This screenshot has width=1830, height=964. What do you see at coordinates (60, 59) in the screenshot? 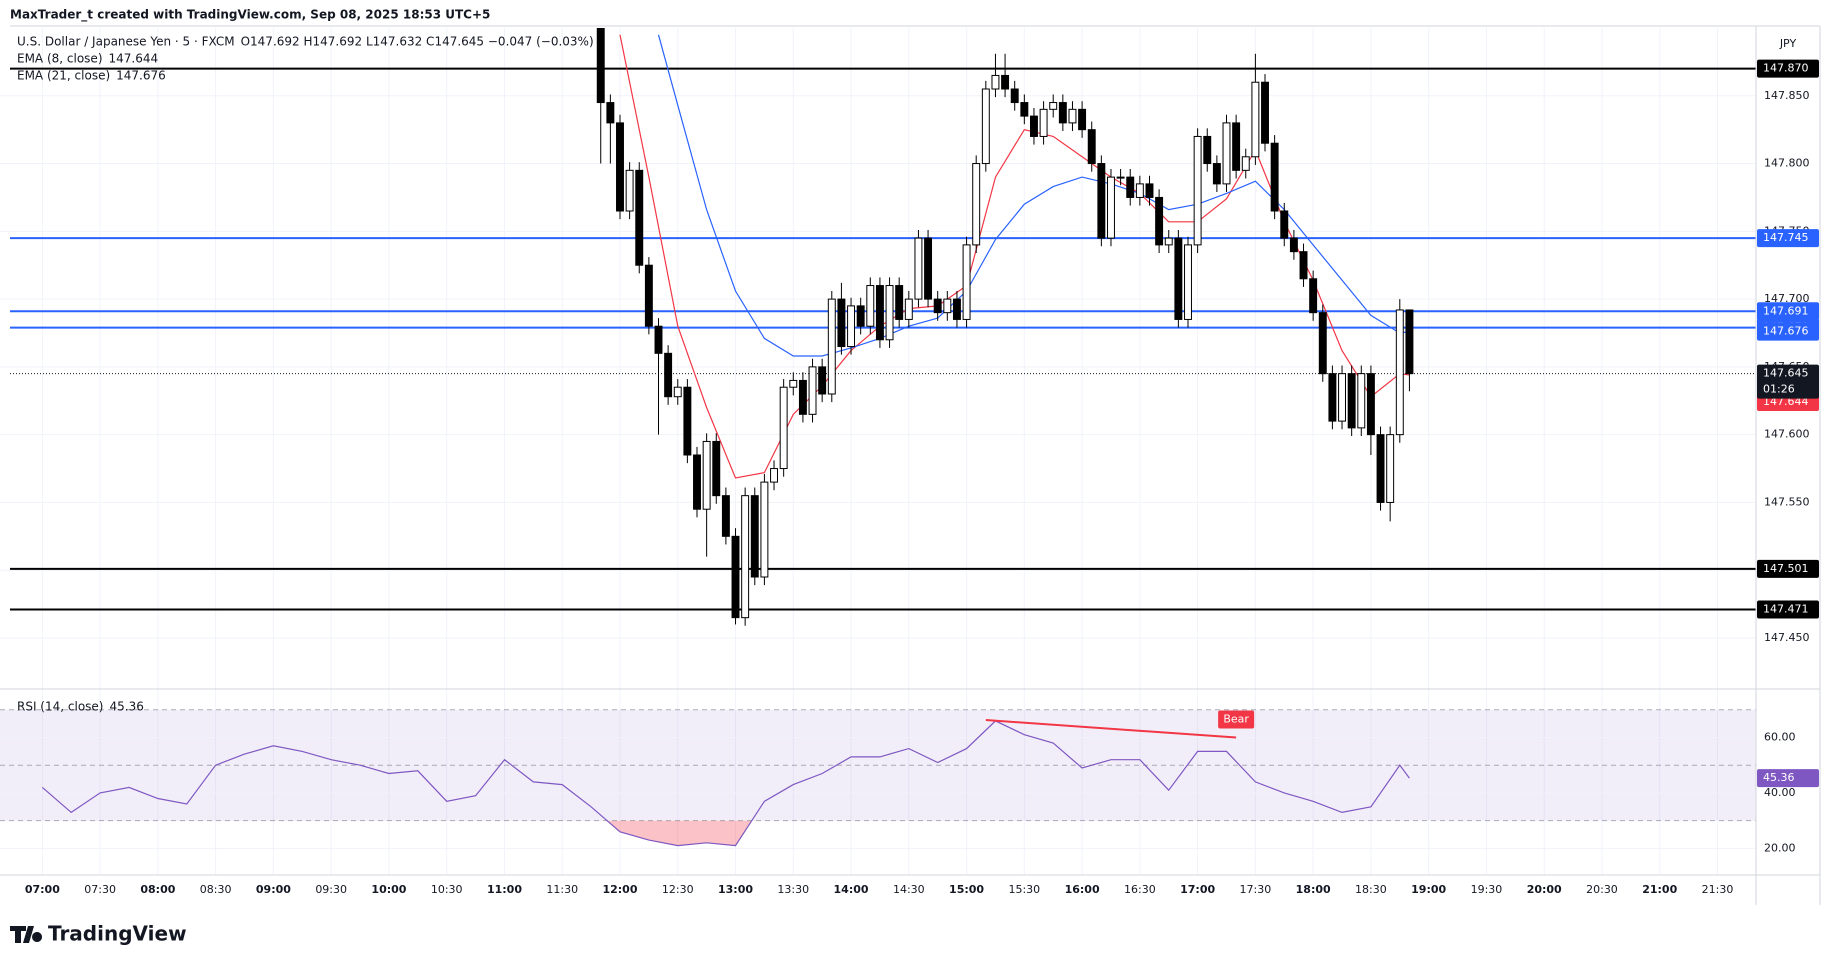
I see `legend-name: EMA (8, close)` at bounding box center [60, 59].